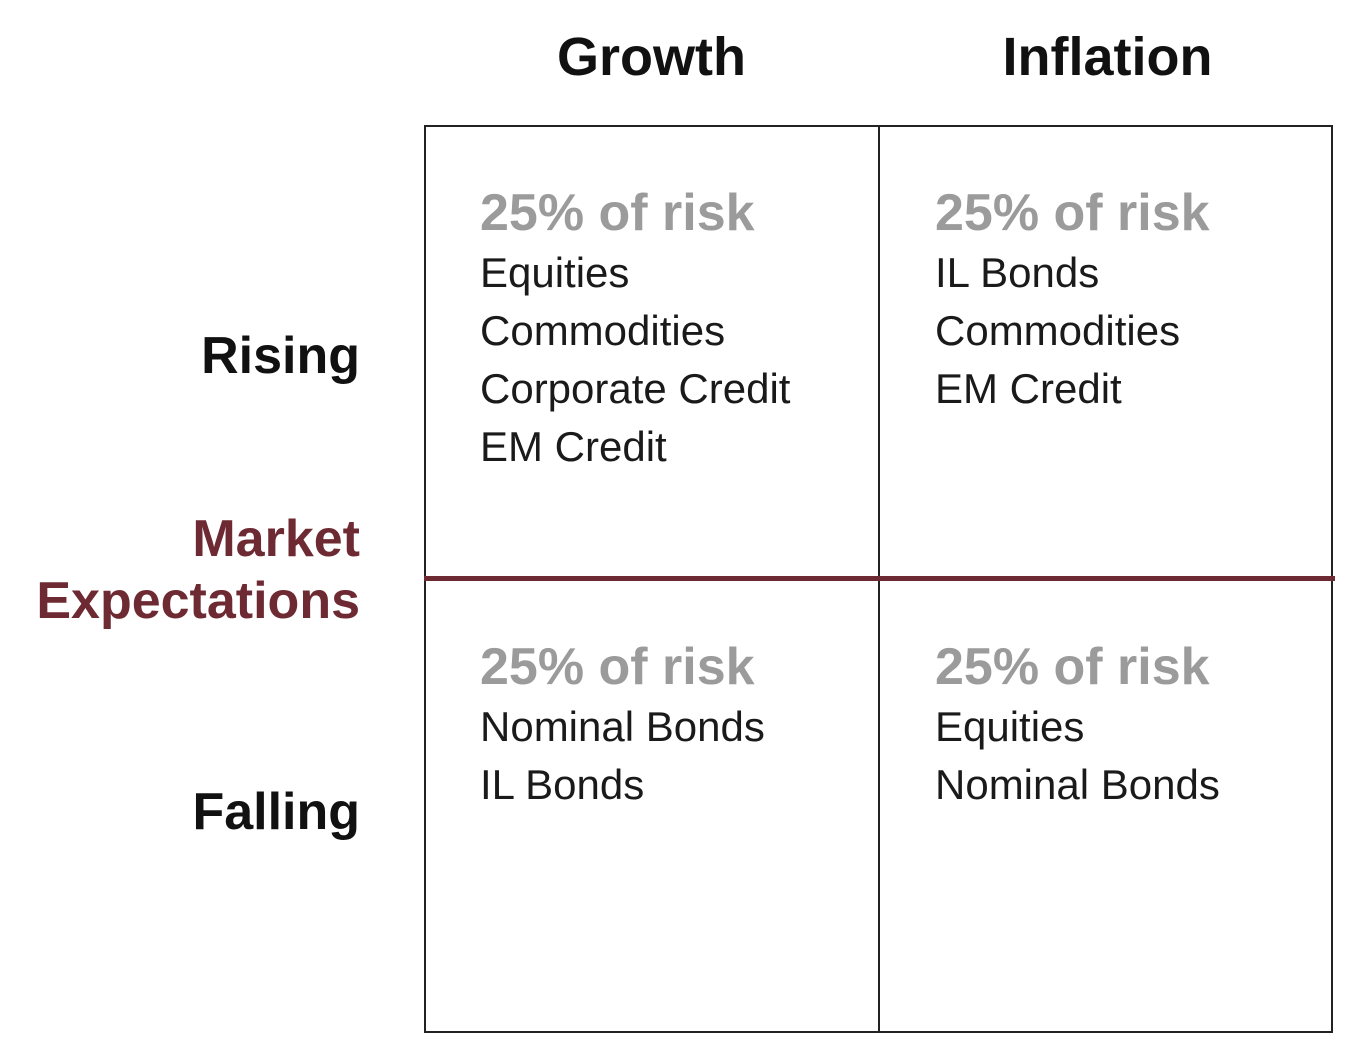 This screenshot has width=1352, height=1050. What do you see at coordinates (276, 812) in the screenshot?
I see `row-label-falling: Falling` at bounding box center [276, 812].